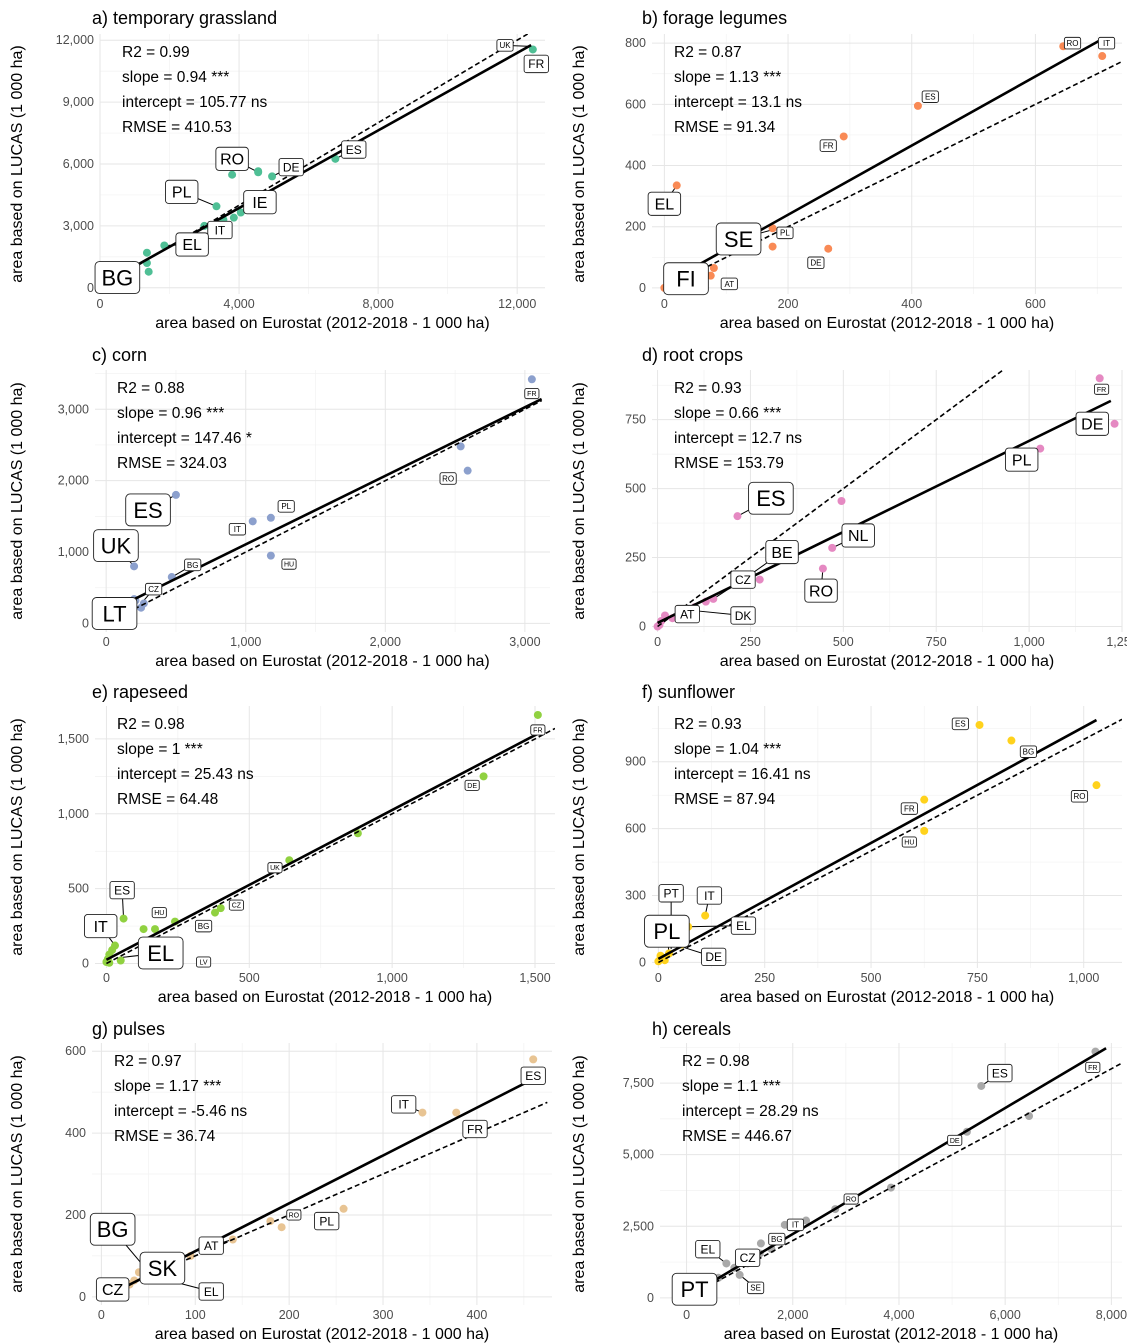 The width and height of the screenshot is (1127, 1343). What do you see at coordinates (635, 104) in the screenshot?
I see `y-tick-label: 600` at bounding box center [635, 104].